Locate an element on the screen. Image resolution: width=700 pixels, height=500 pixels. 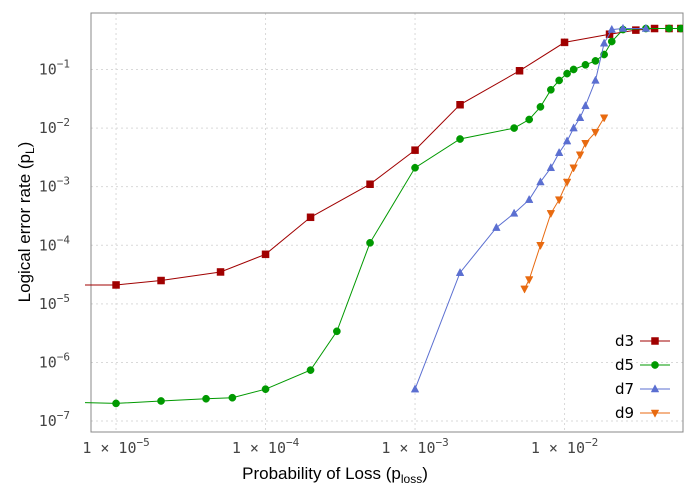
x-tick-label: 1 × 10⁻³ is located at coordinates (414, 446).